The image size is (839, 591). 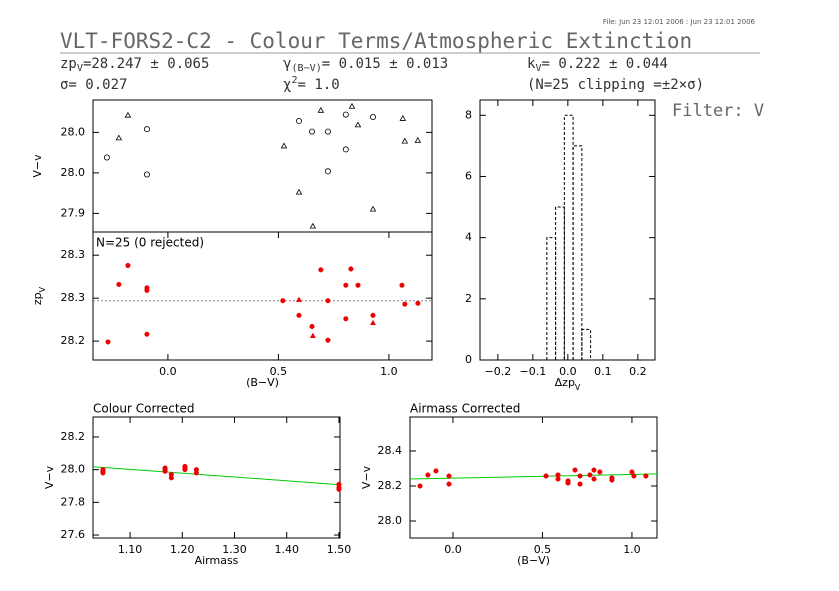 What do you see at coordinates (468, 298) in the screenshot?
I see `y-tick-label: 2` at bounding box center [468, 298].